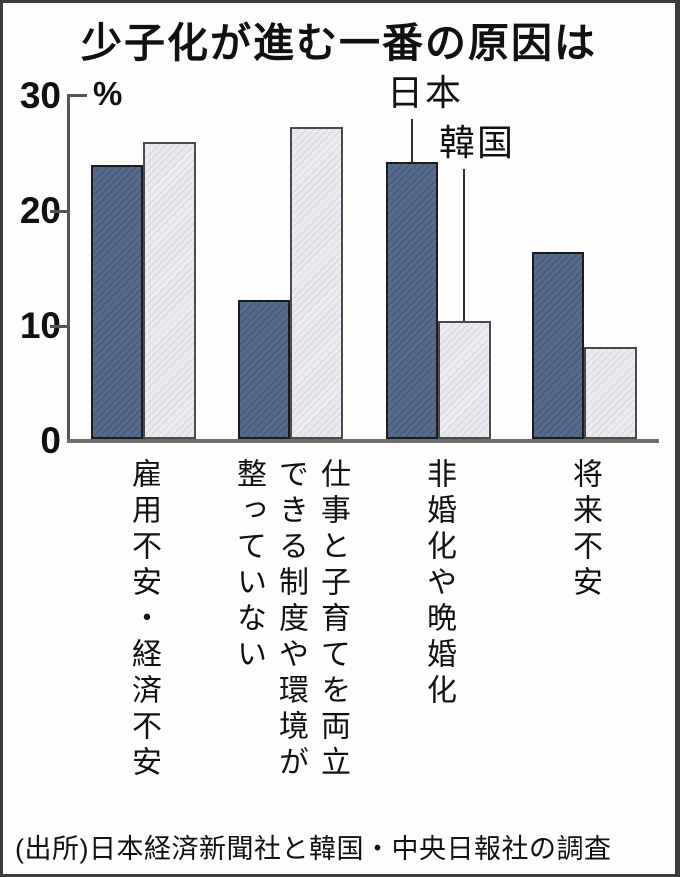 The width and height of the screenshot is (680, 877). I want to click on legend-label-japan: 日本, so click(425, 92).